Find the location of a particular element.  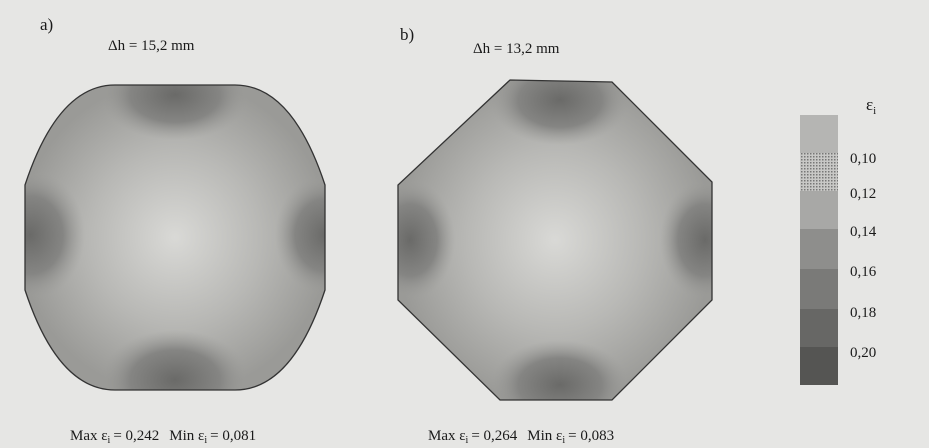

legend-label: 0,18 is located at coordinates (863, 313).